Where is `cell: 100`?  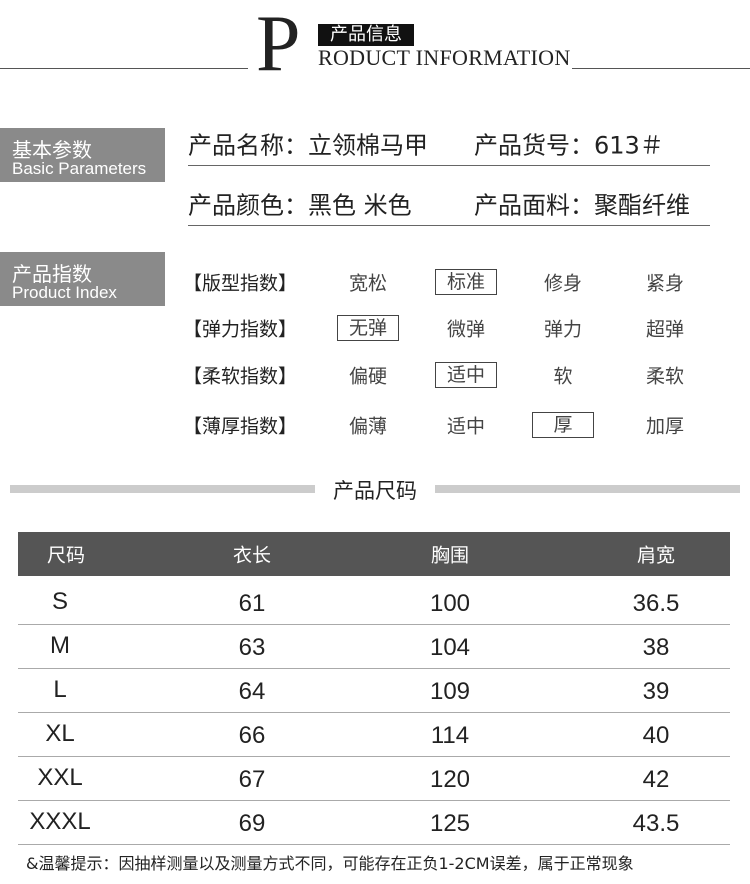
cell: 100 is located at coordinates (450, 603).